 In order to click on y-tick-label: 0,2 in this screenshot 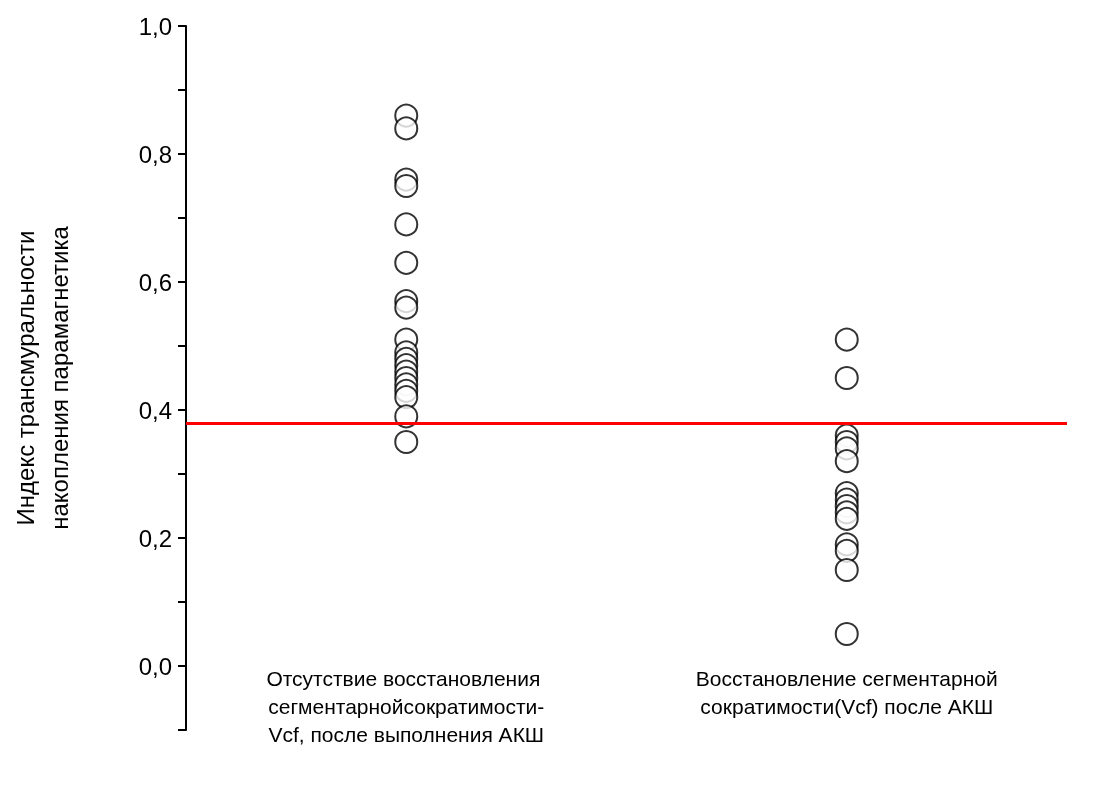, I will do `click(155, 538)`.